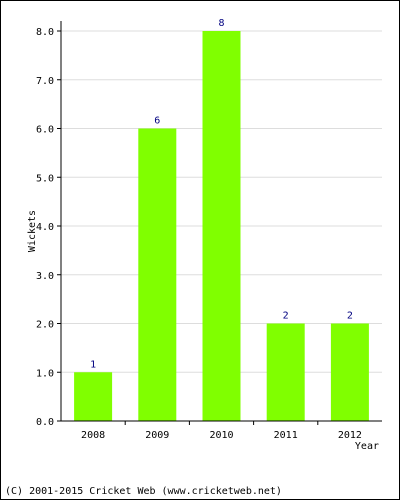  I want to click on y-tick-label: 6.0, so click(45, 130).